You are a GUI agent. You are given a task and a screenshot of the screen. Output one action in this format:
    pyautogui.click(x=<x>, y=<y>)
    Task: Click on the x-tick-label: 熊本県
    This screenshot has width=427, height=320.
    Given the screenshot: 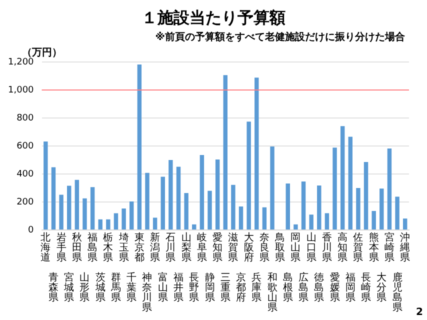 What is the action you would take?
    pyautogui.click(x=373, y=248)
    